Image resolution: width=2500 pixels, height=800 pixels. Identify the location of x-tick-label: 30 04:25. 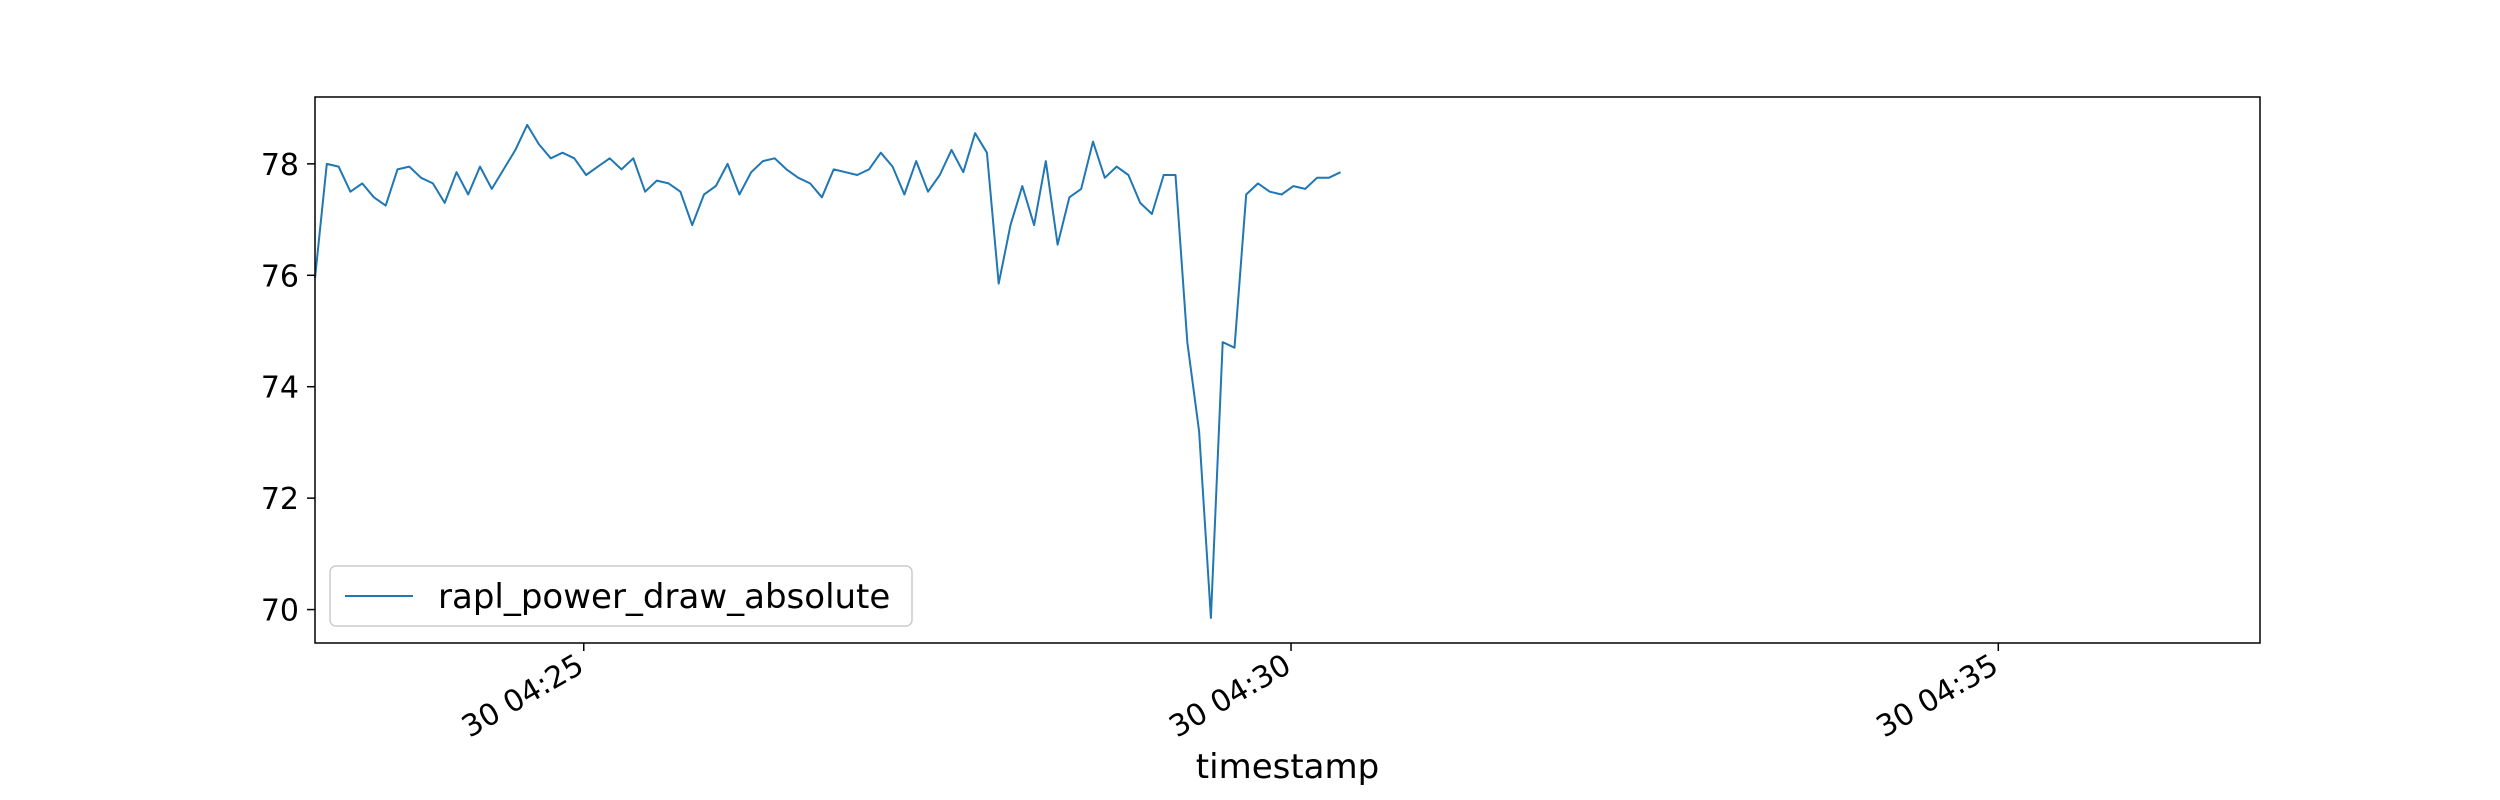
(523, 696).